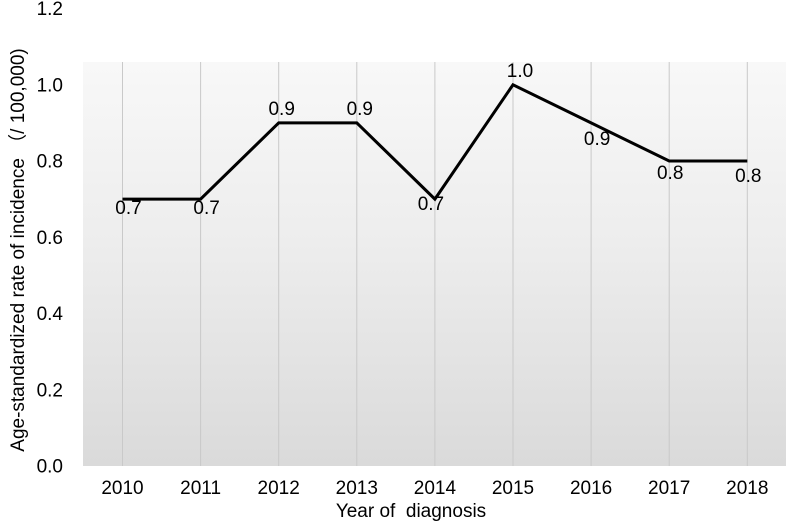 The width and height of the screenshot is (786, 524). What do you see at coordinates (411, 511) in the screenshot?
I see `x-axis-title: Year of diagnosis` at bounding box center [411, 511].